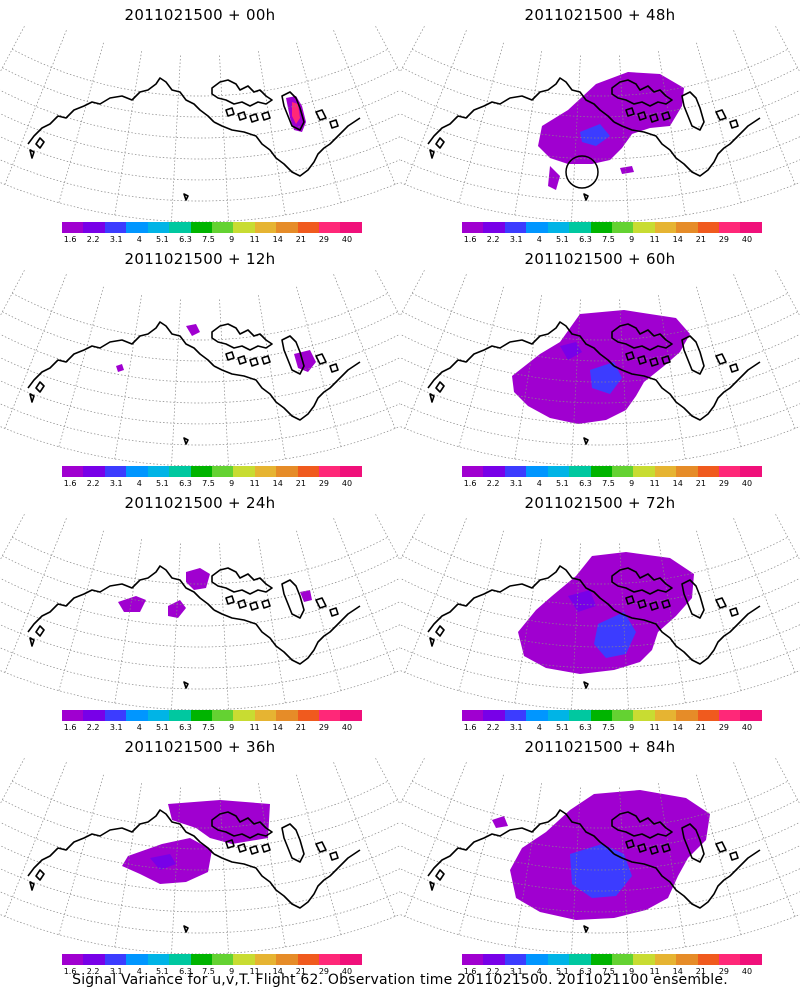 Image resolution: width=800 pixels, height=1000 pixels. I want to click on colorbar-label: 7.5, so click(608, 971).